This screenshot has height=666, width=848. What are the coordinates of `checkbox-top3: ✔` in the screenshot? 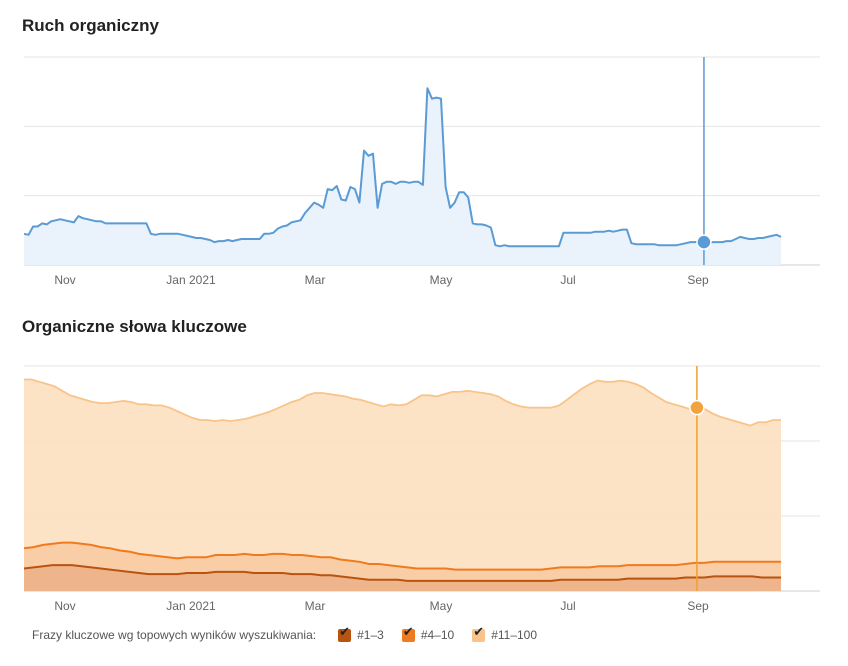 It's located at (345, 633).